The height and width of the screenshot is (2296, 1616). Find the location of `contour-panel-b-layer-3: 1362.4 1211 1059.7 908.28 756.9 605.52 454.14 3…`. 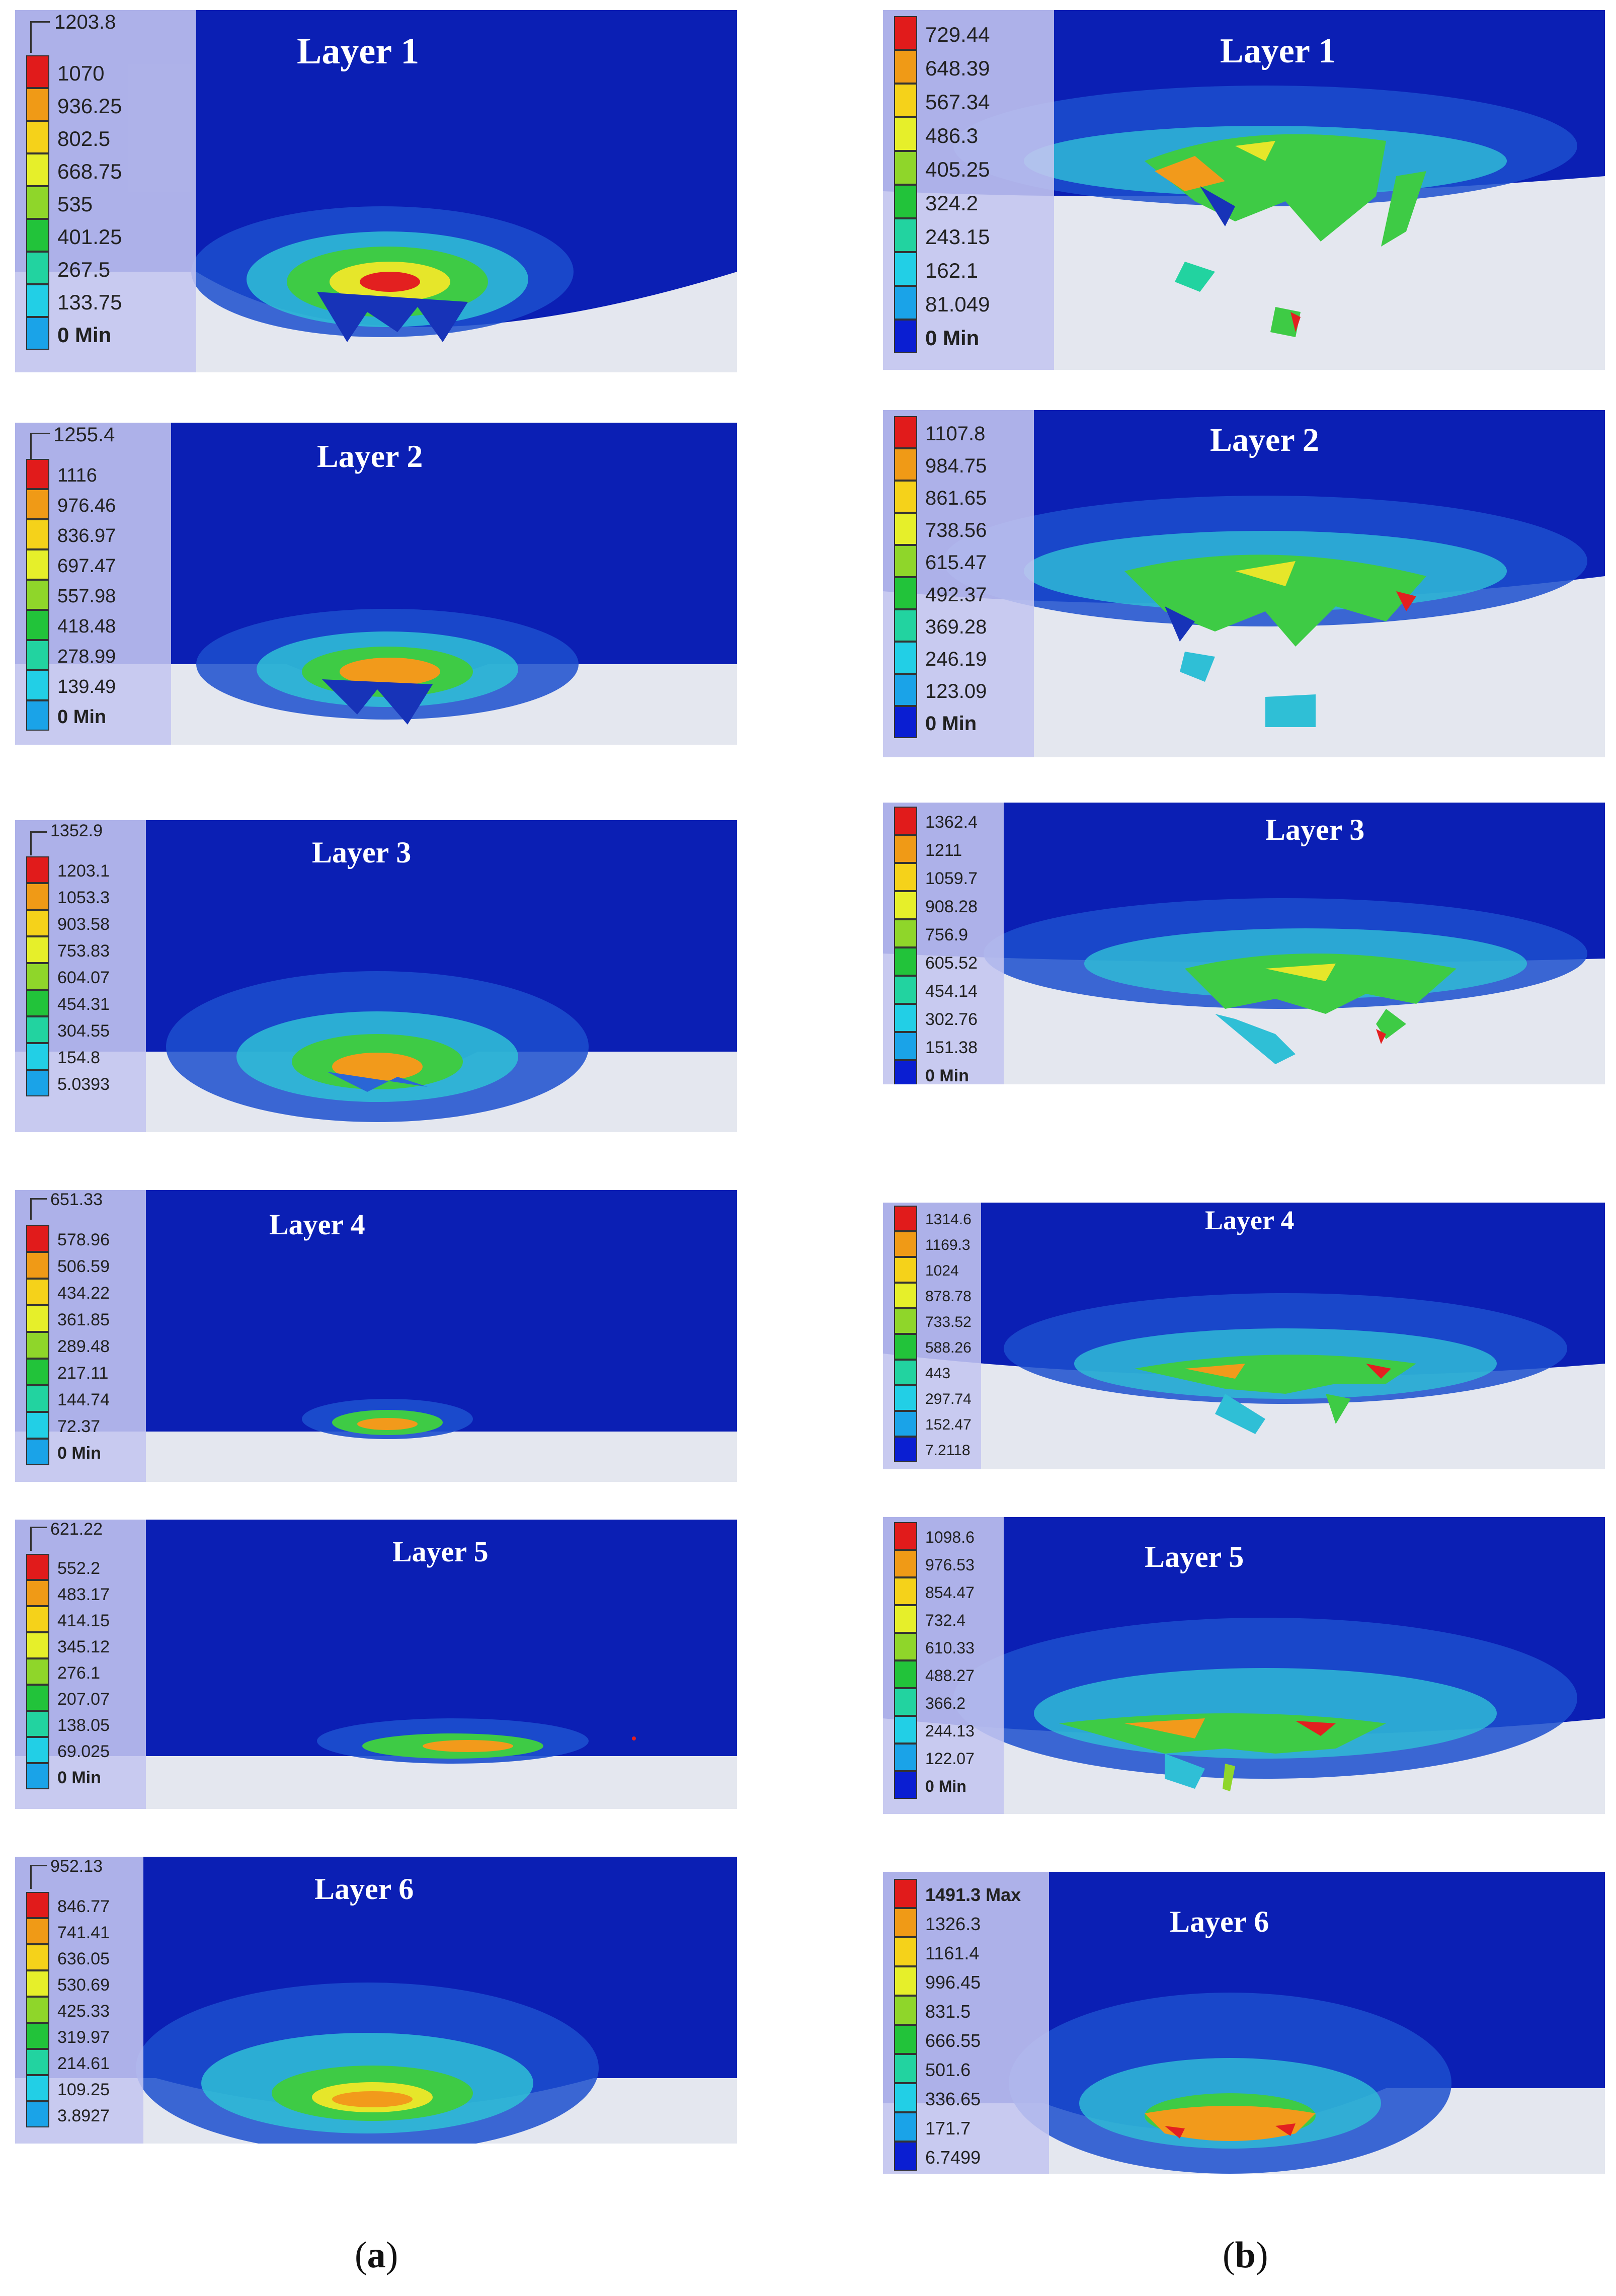

contour-panel-b-layer-3: 1362.4 1211 1059.7 908.28 756.9 605.52 454.14 3… is located at coordinates (1244, 943).